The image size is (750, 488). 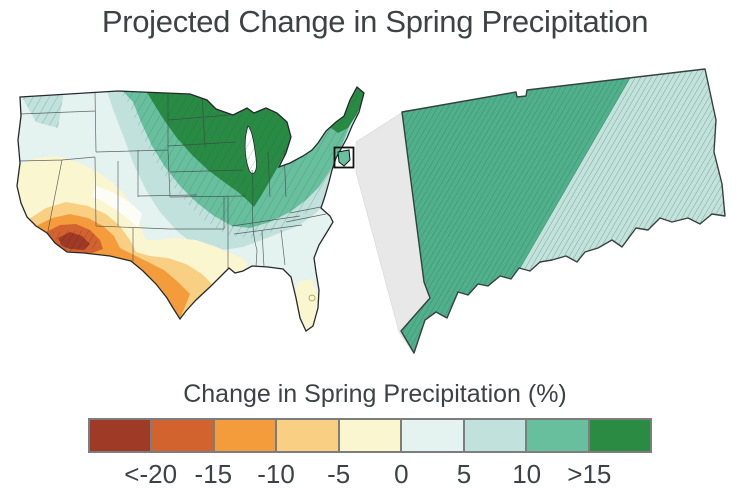 I want to click on legend-tick: >15, so click(x=589, y=473).